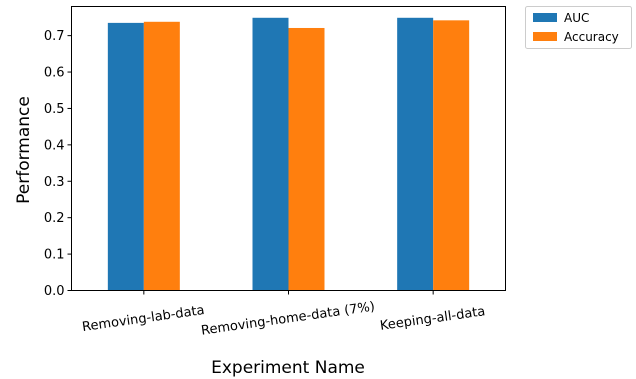  What do you see at coordinates (54, 36) in the screenshot?
I see `y-tick-label: 0.7` at bounding box center [54, 36].